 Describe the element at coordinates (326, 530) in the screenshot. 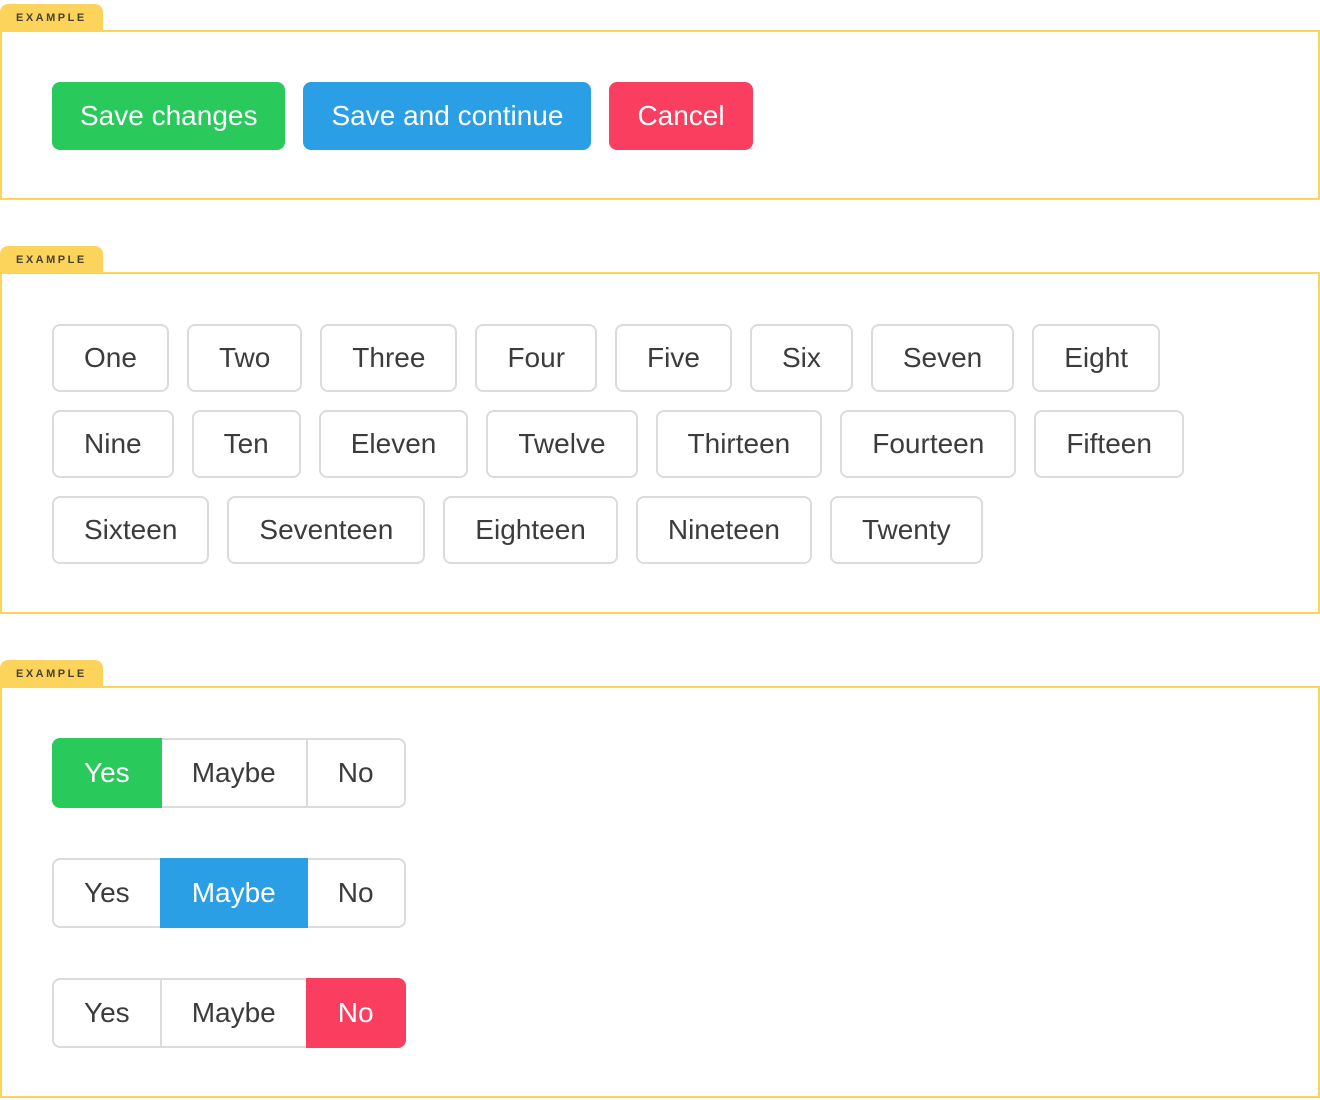

I see `button-seventeen: Seventeen` at that location.